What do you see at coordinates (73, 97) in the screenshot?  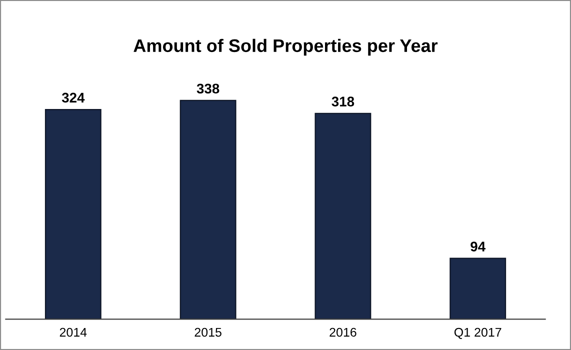 I see `data-label: 324` at bounding box center [73, 97].